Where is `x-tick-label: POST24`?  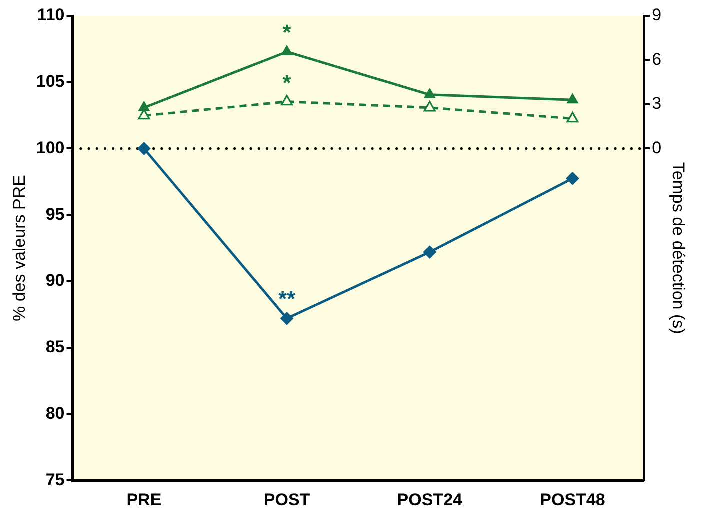
x-tick-label: POST24 is located at coordinates (430, 500).